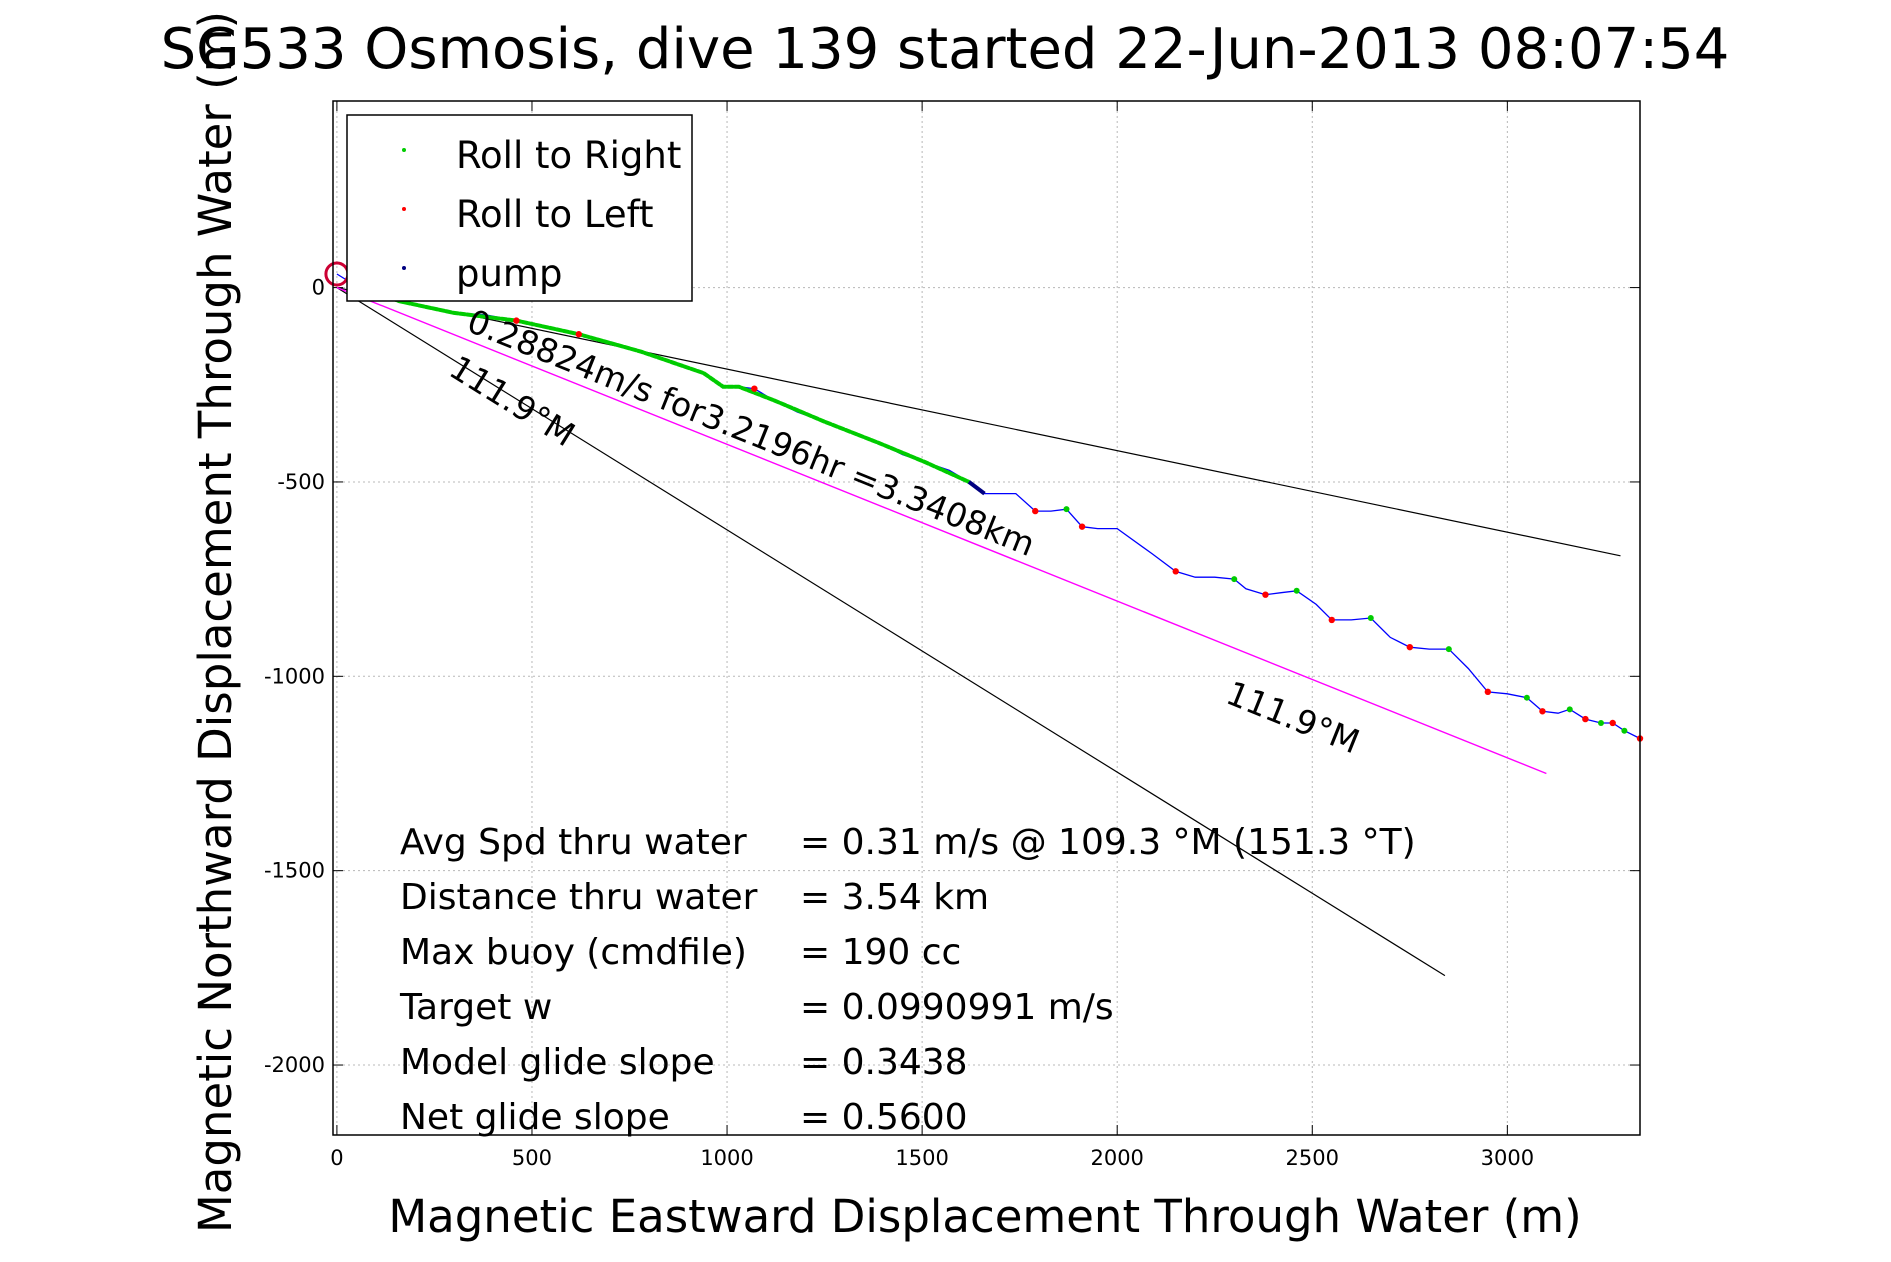 This screenshot has width=1891, height=1262. I want to click on x-tick-label: 3000, so click(1507, 1158).